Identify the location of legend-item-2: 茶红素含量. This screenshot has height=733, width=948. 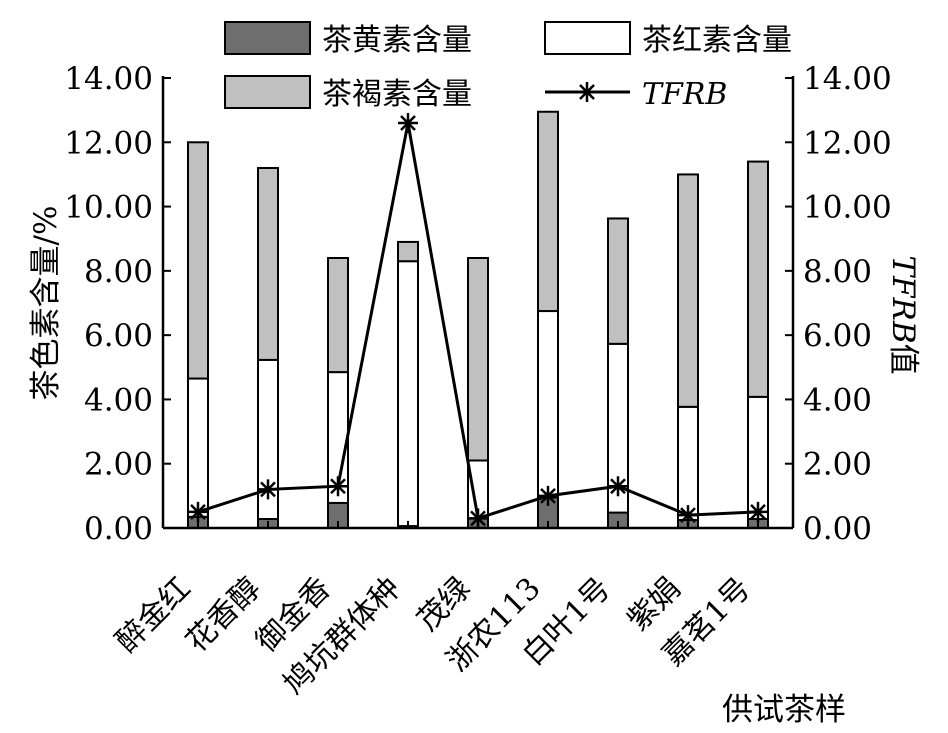
(668, 39).